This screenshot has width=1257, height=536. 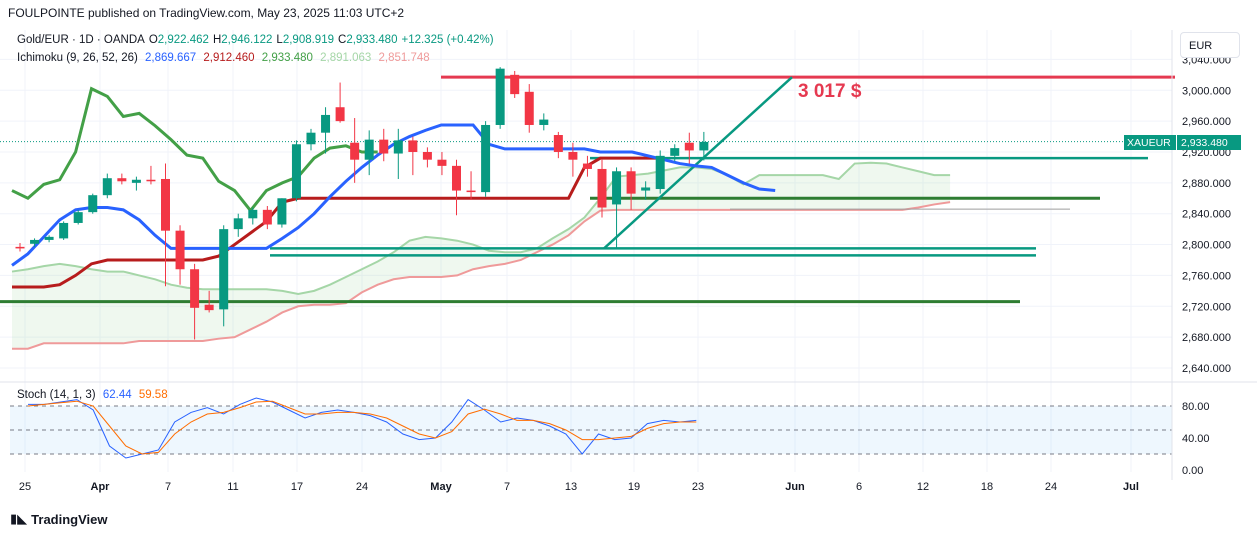 I want to click on price-tick-label: 2,680.000, so click(x=1206, y=338).